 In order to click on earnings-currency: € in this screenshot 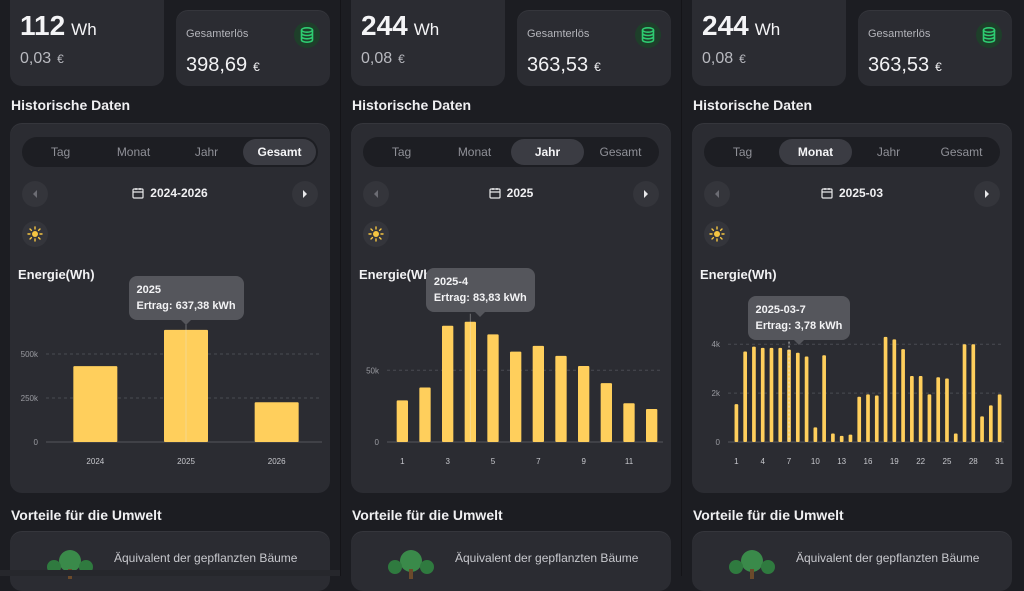, I will do `click(401, 59)`.